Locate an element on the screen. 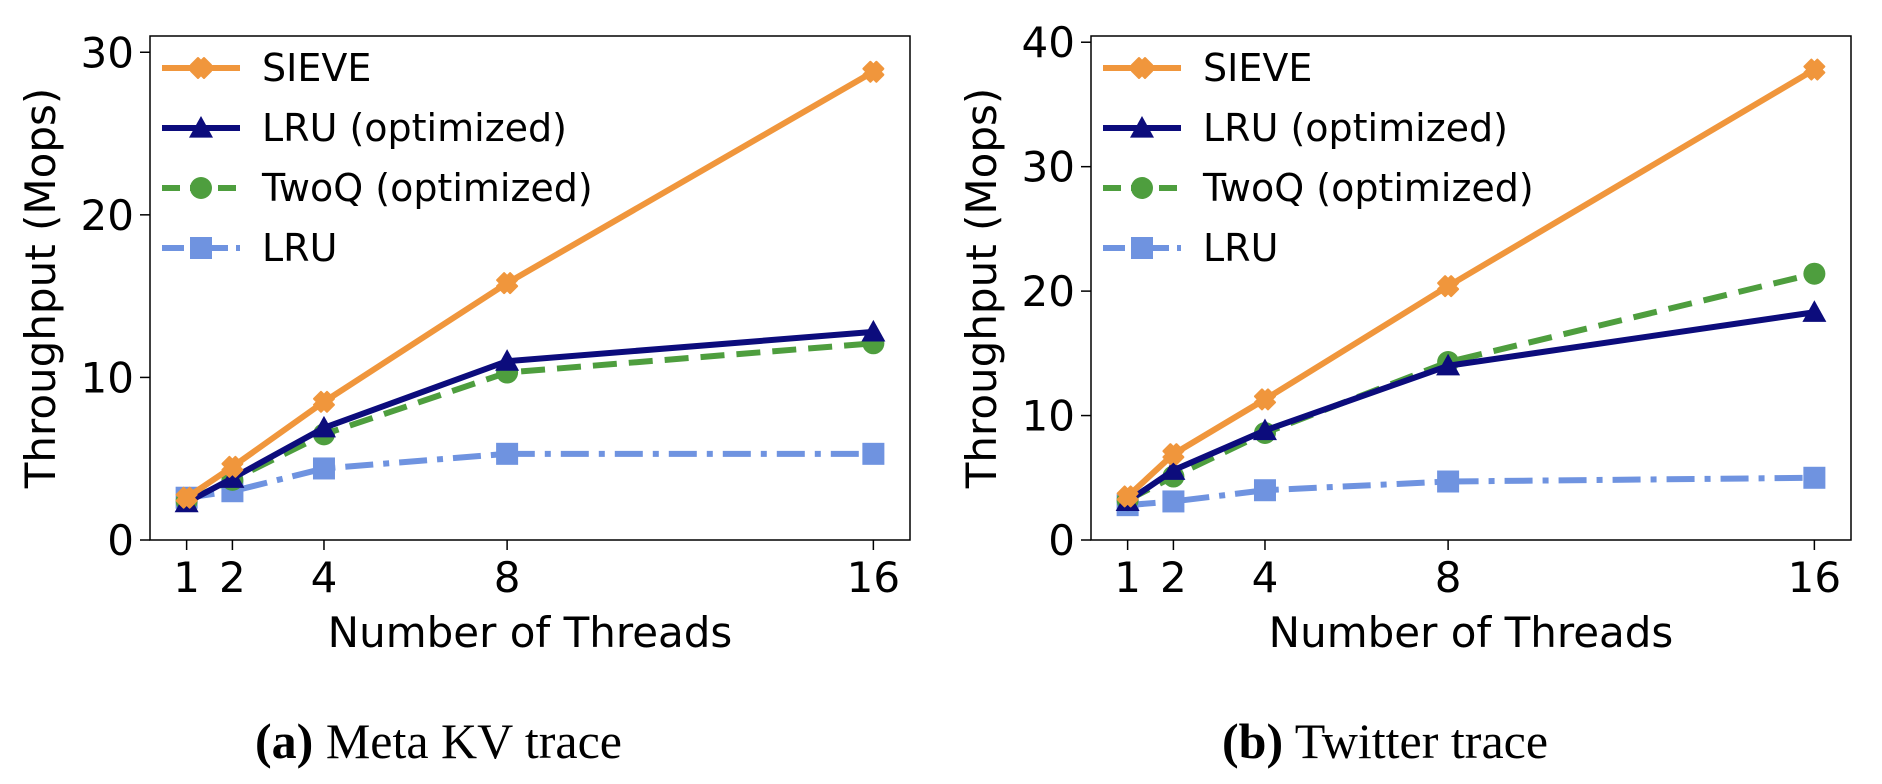 The height and width of the screenshot is (784, 1882). caption-a: (a) Meta KV trace is located at coordinates (438, 741).